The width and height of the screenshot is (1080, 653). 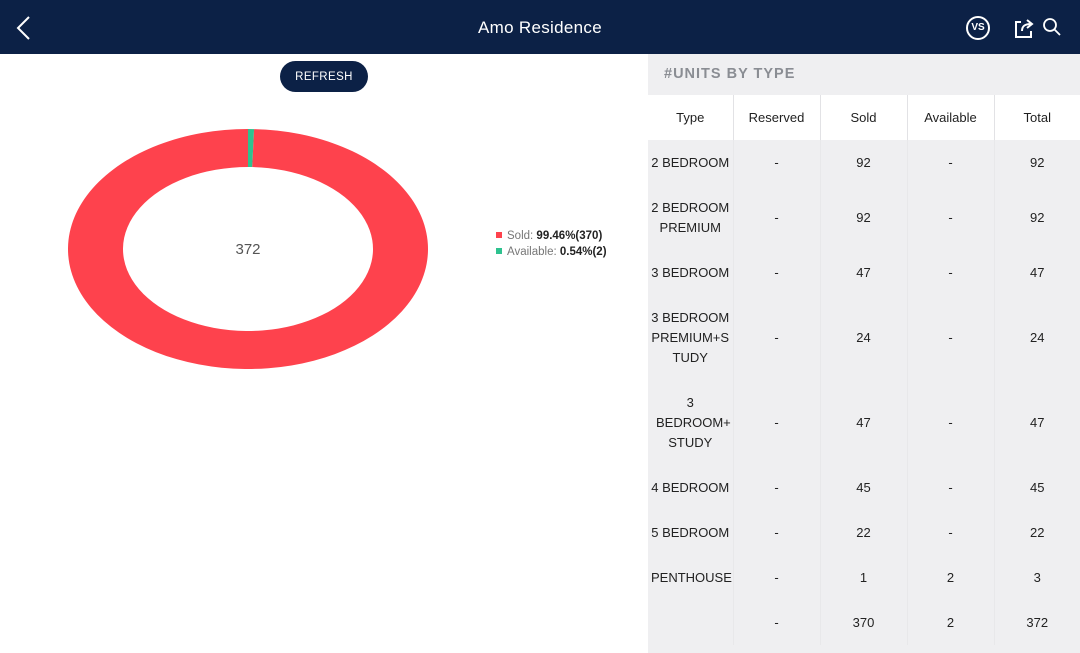 I want to click on column-header-sold: Sold, so click(x=864, y=117).